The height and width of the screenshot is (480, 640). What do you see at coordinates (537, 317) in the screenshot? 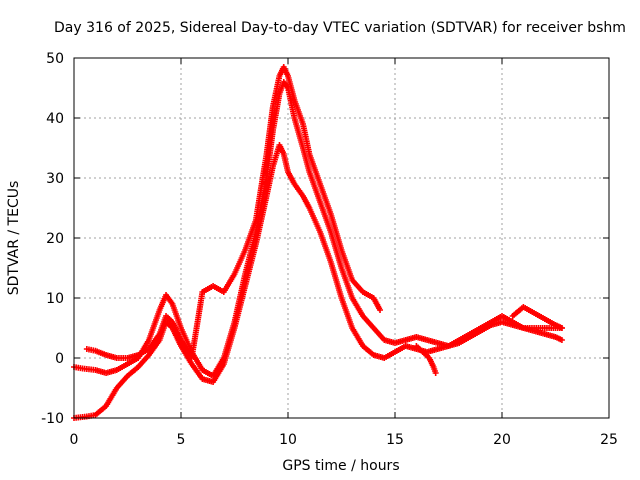
I see `series-trace-e` at bounding box center [537, 317].